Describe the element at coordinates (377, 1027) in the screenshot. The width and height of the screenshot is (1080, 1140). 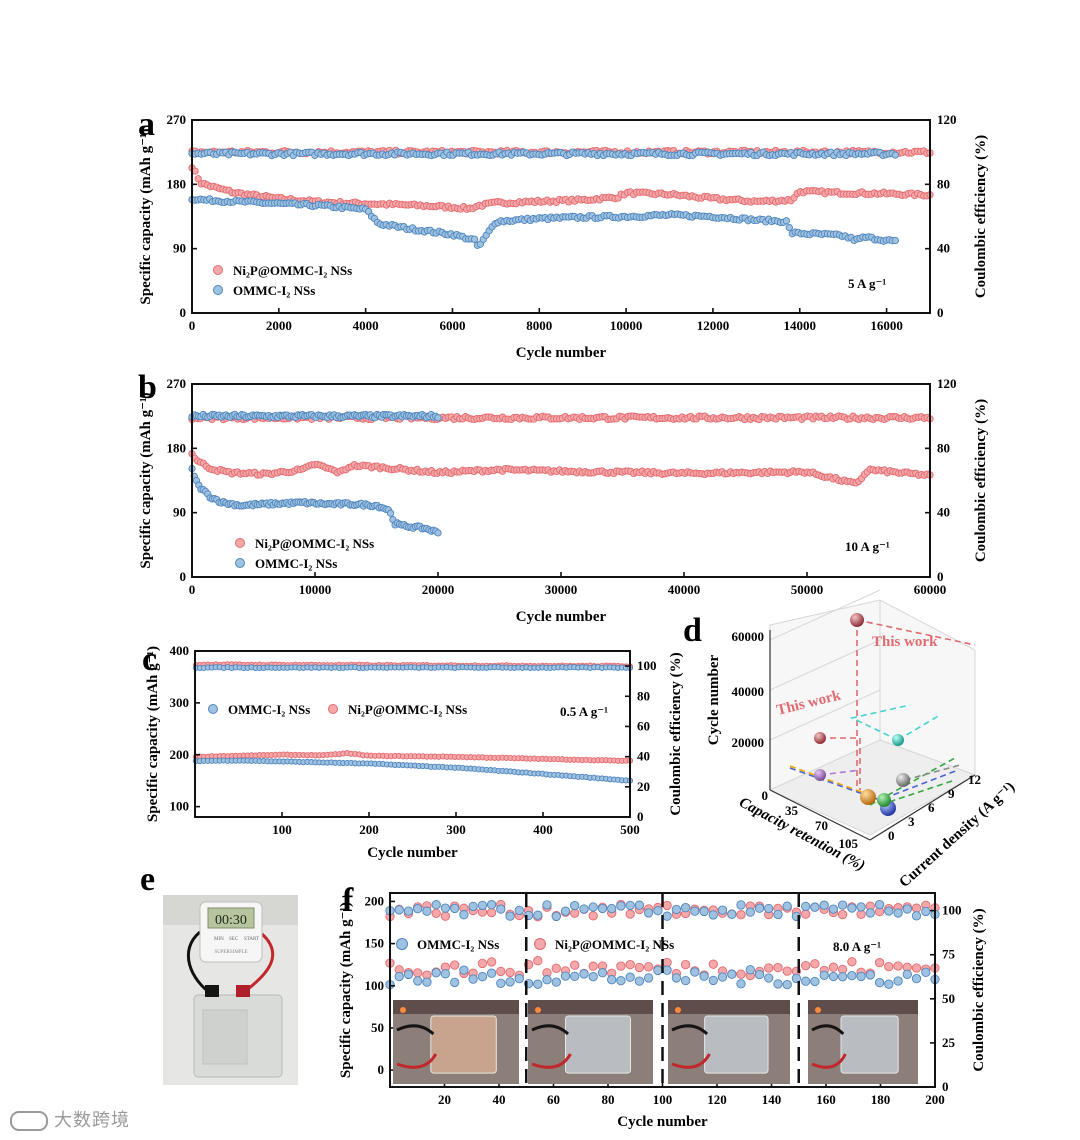
I see `y-tick-label: 50` at that location.